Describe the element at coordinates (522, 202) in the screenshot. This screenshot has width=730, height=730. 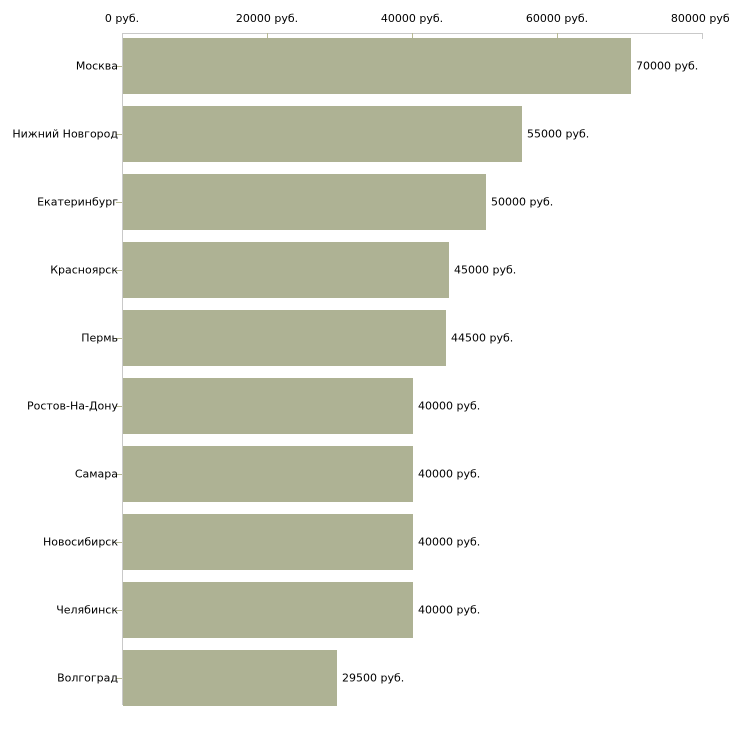
I see `bar-value-label: 50000 руб.` at that location.